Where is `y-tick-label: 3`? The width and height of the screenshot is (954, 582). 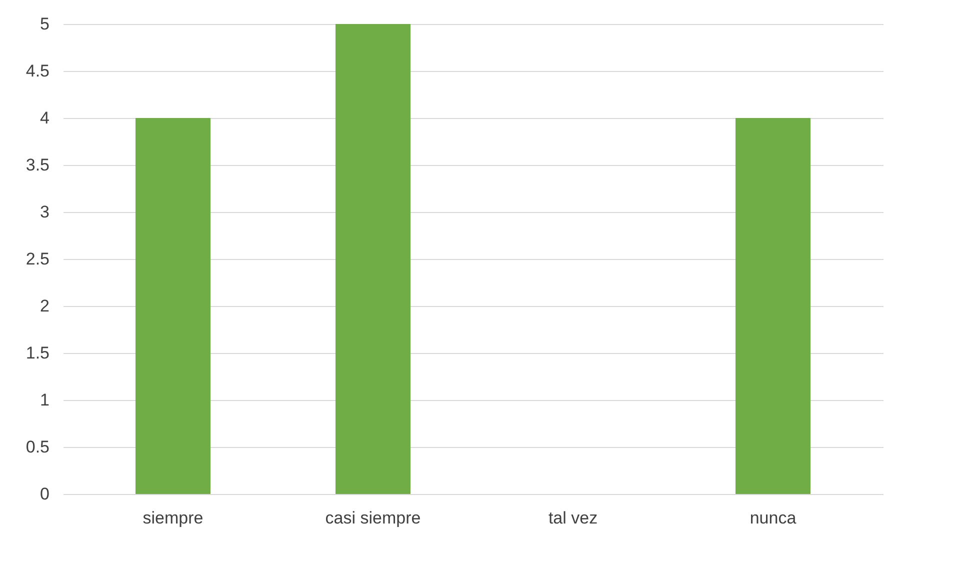 y-tick-label: 3 is located at coordinates (45, 212).